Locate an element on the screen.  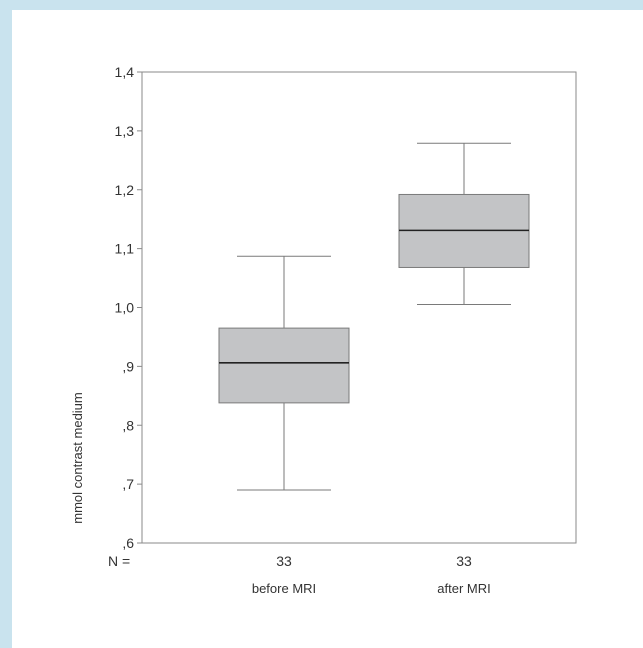
y-axis-ticks: ,6 ,7 ,8 ,9 1,0 1,1 1,2 1,3 1,4 is located at coordinates (128, 307).